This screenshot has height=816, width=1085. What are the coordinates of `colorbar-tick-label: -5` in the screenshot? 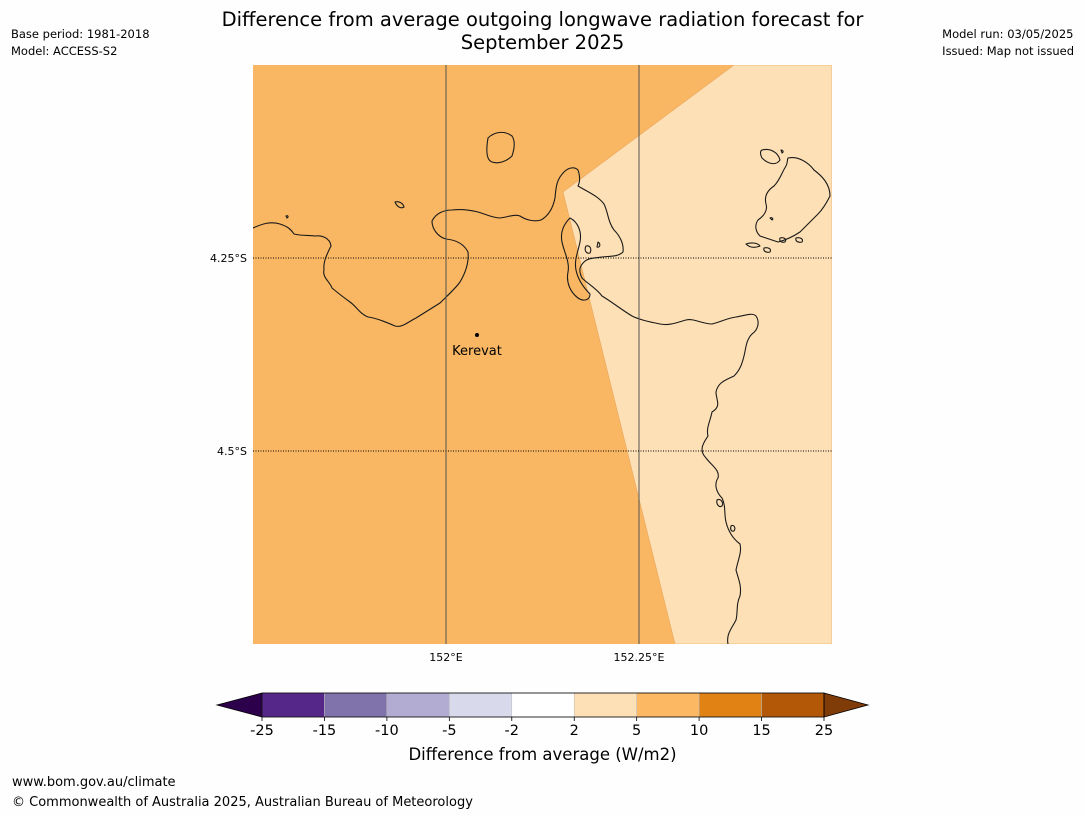 It's located at (449, 731).